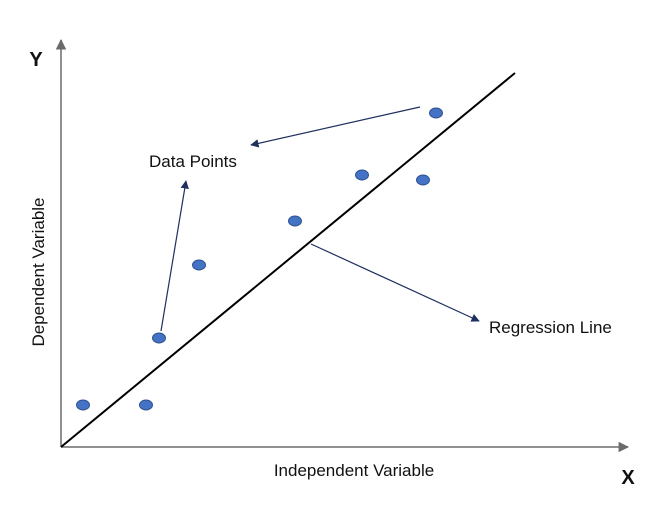  Describe the element at coordinates (193, 161) in the screenshot. I see `data-points-label: Data Points` at that location.